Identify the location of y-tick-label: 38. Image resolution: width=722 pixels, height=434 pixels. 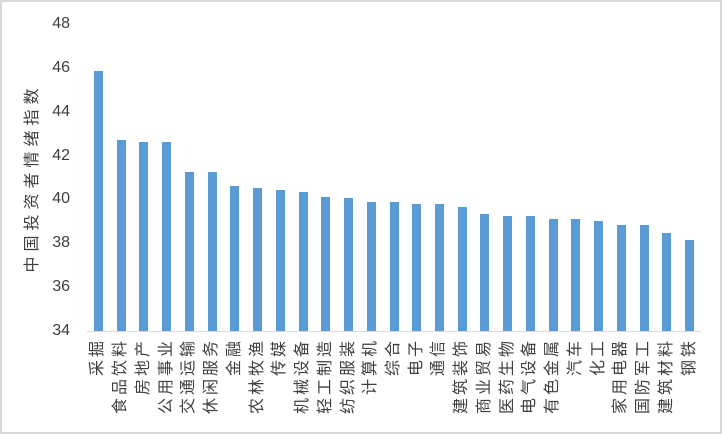
(61, 243).